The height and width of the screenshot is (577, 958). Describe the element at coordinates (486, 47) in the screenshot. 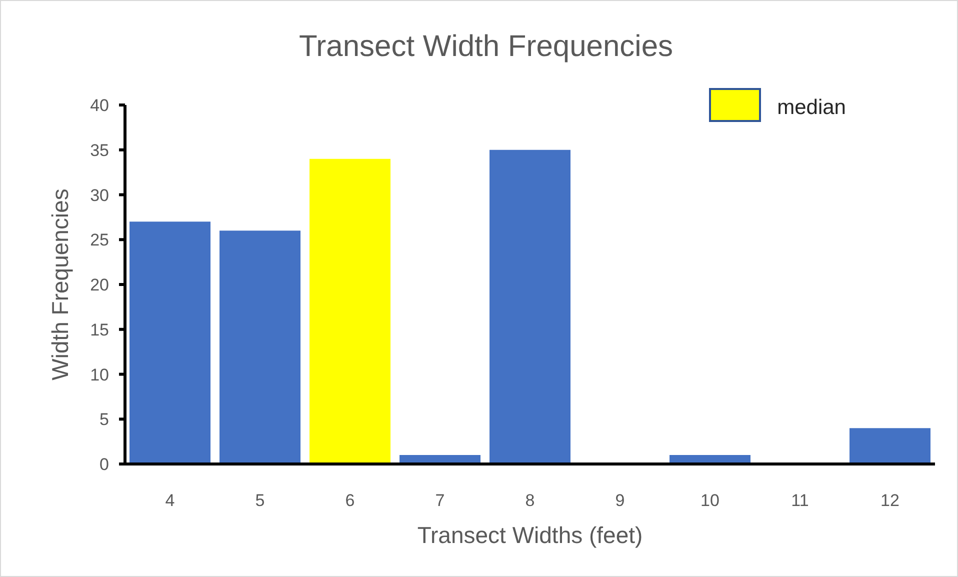

I see `chart-title: Transect Width Frequencies` at that location.